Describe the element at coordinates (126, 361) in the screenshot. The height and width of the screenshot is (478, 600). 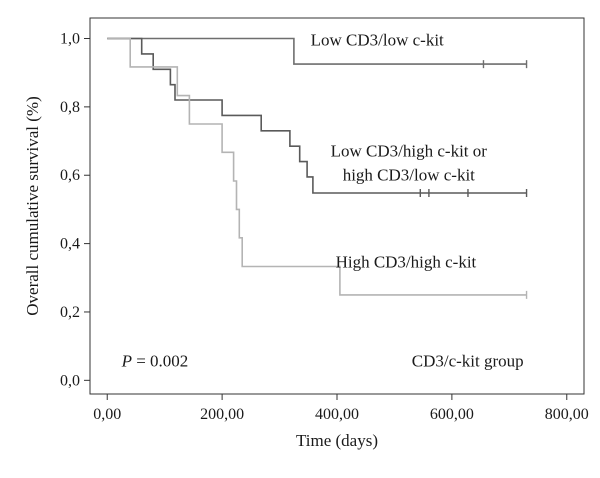
I see `p-value-prefix: P` at that location.